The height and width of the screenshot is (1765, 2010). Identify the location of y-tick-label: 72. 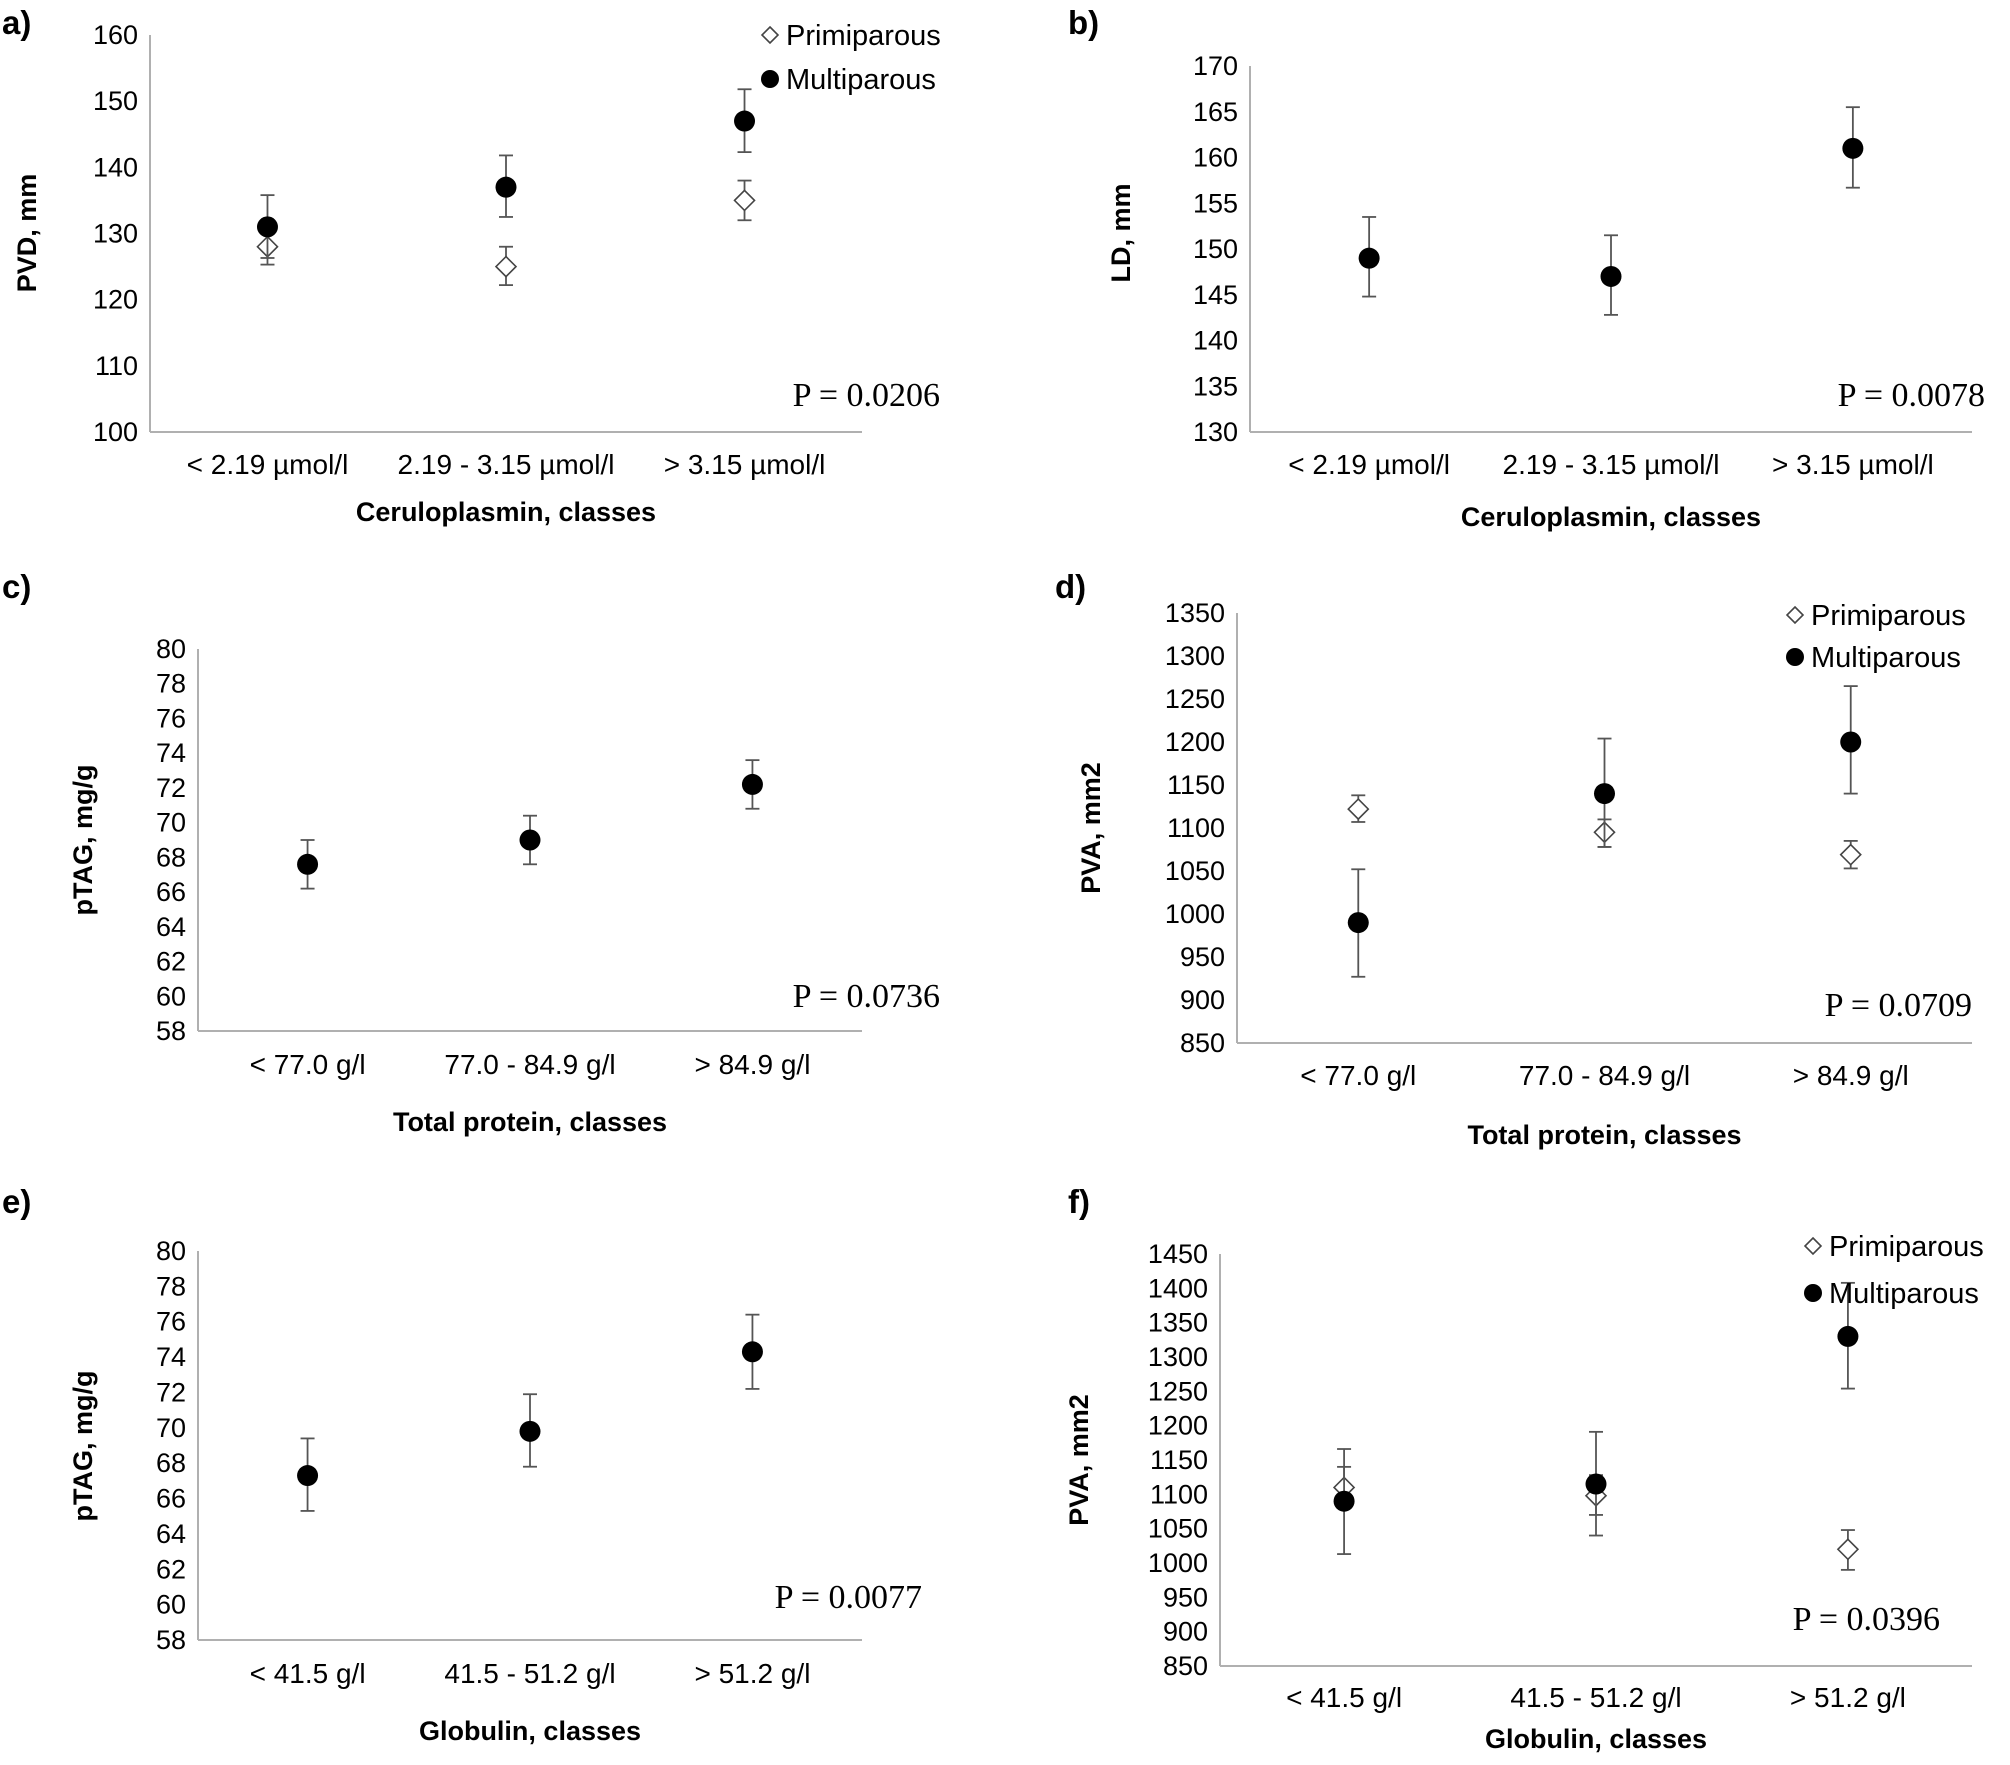
(171, 1392).